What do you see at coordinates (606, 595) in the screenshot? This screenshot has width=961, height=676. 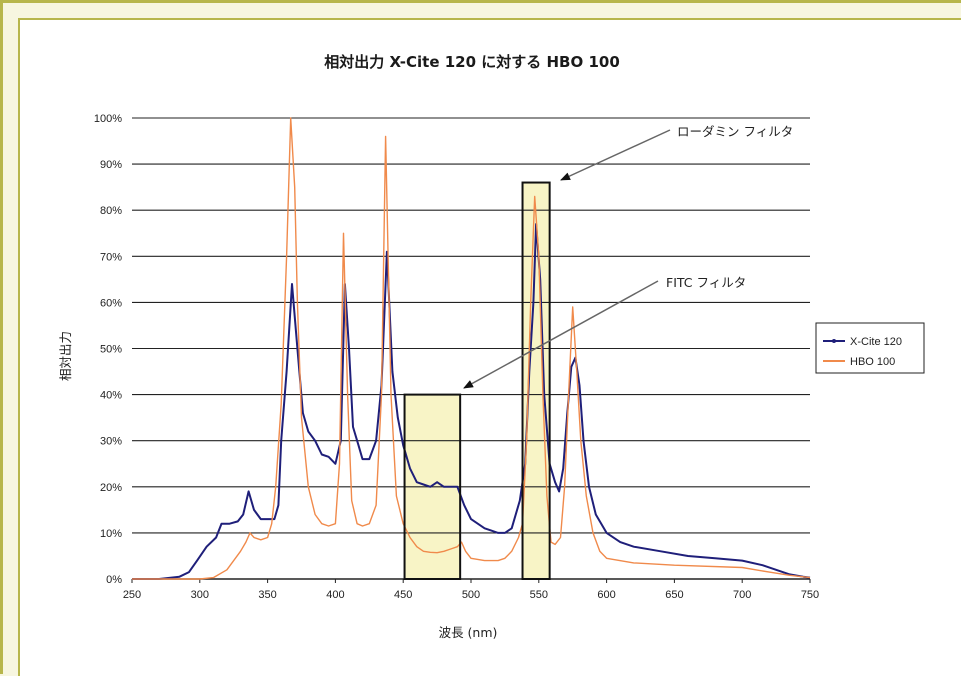 I see `x-tick-label: 600` at bounding box center [606, 595].